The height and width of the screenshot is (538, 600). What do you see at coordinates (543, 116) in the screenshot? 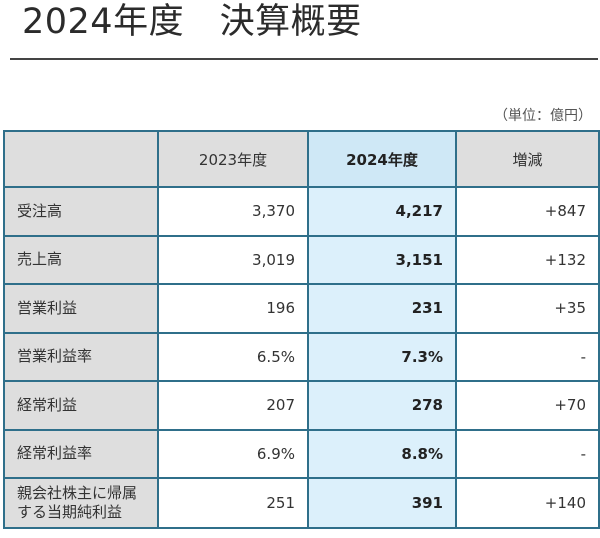
I see `unit-note: （単位：億円）` at bounding box center [543, 116].